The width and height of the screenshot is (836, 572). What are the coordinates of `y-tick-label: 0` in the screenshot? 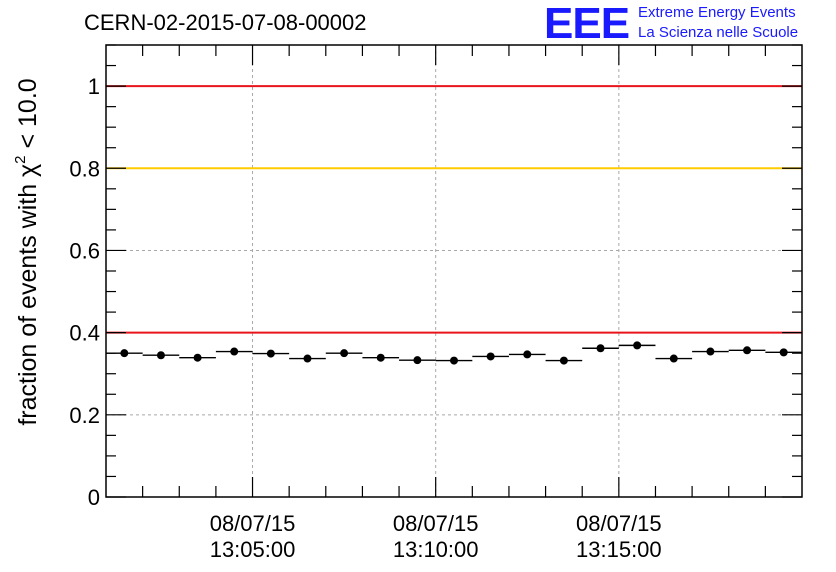 It's located at (94, 497).